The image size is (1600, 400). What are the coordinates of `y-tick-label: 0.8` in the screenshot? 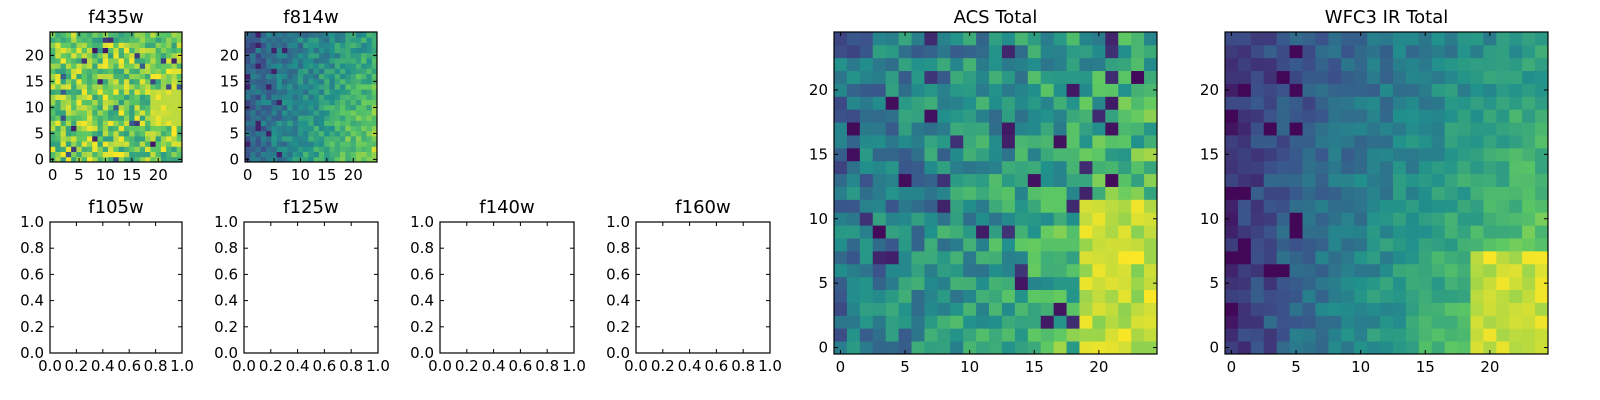 It's located at (226, 248).